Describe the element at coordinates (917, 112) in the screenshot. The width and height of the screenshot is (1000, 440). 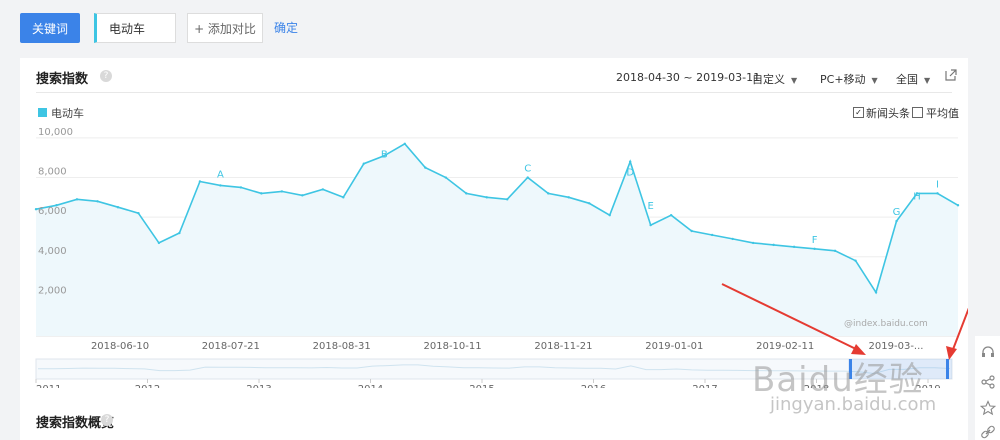
I see `avg-checkbox` at that location.